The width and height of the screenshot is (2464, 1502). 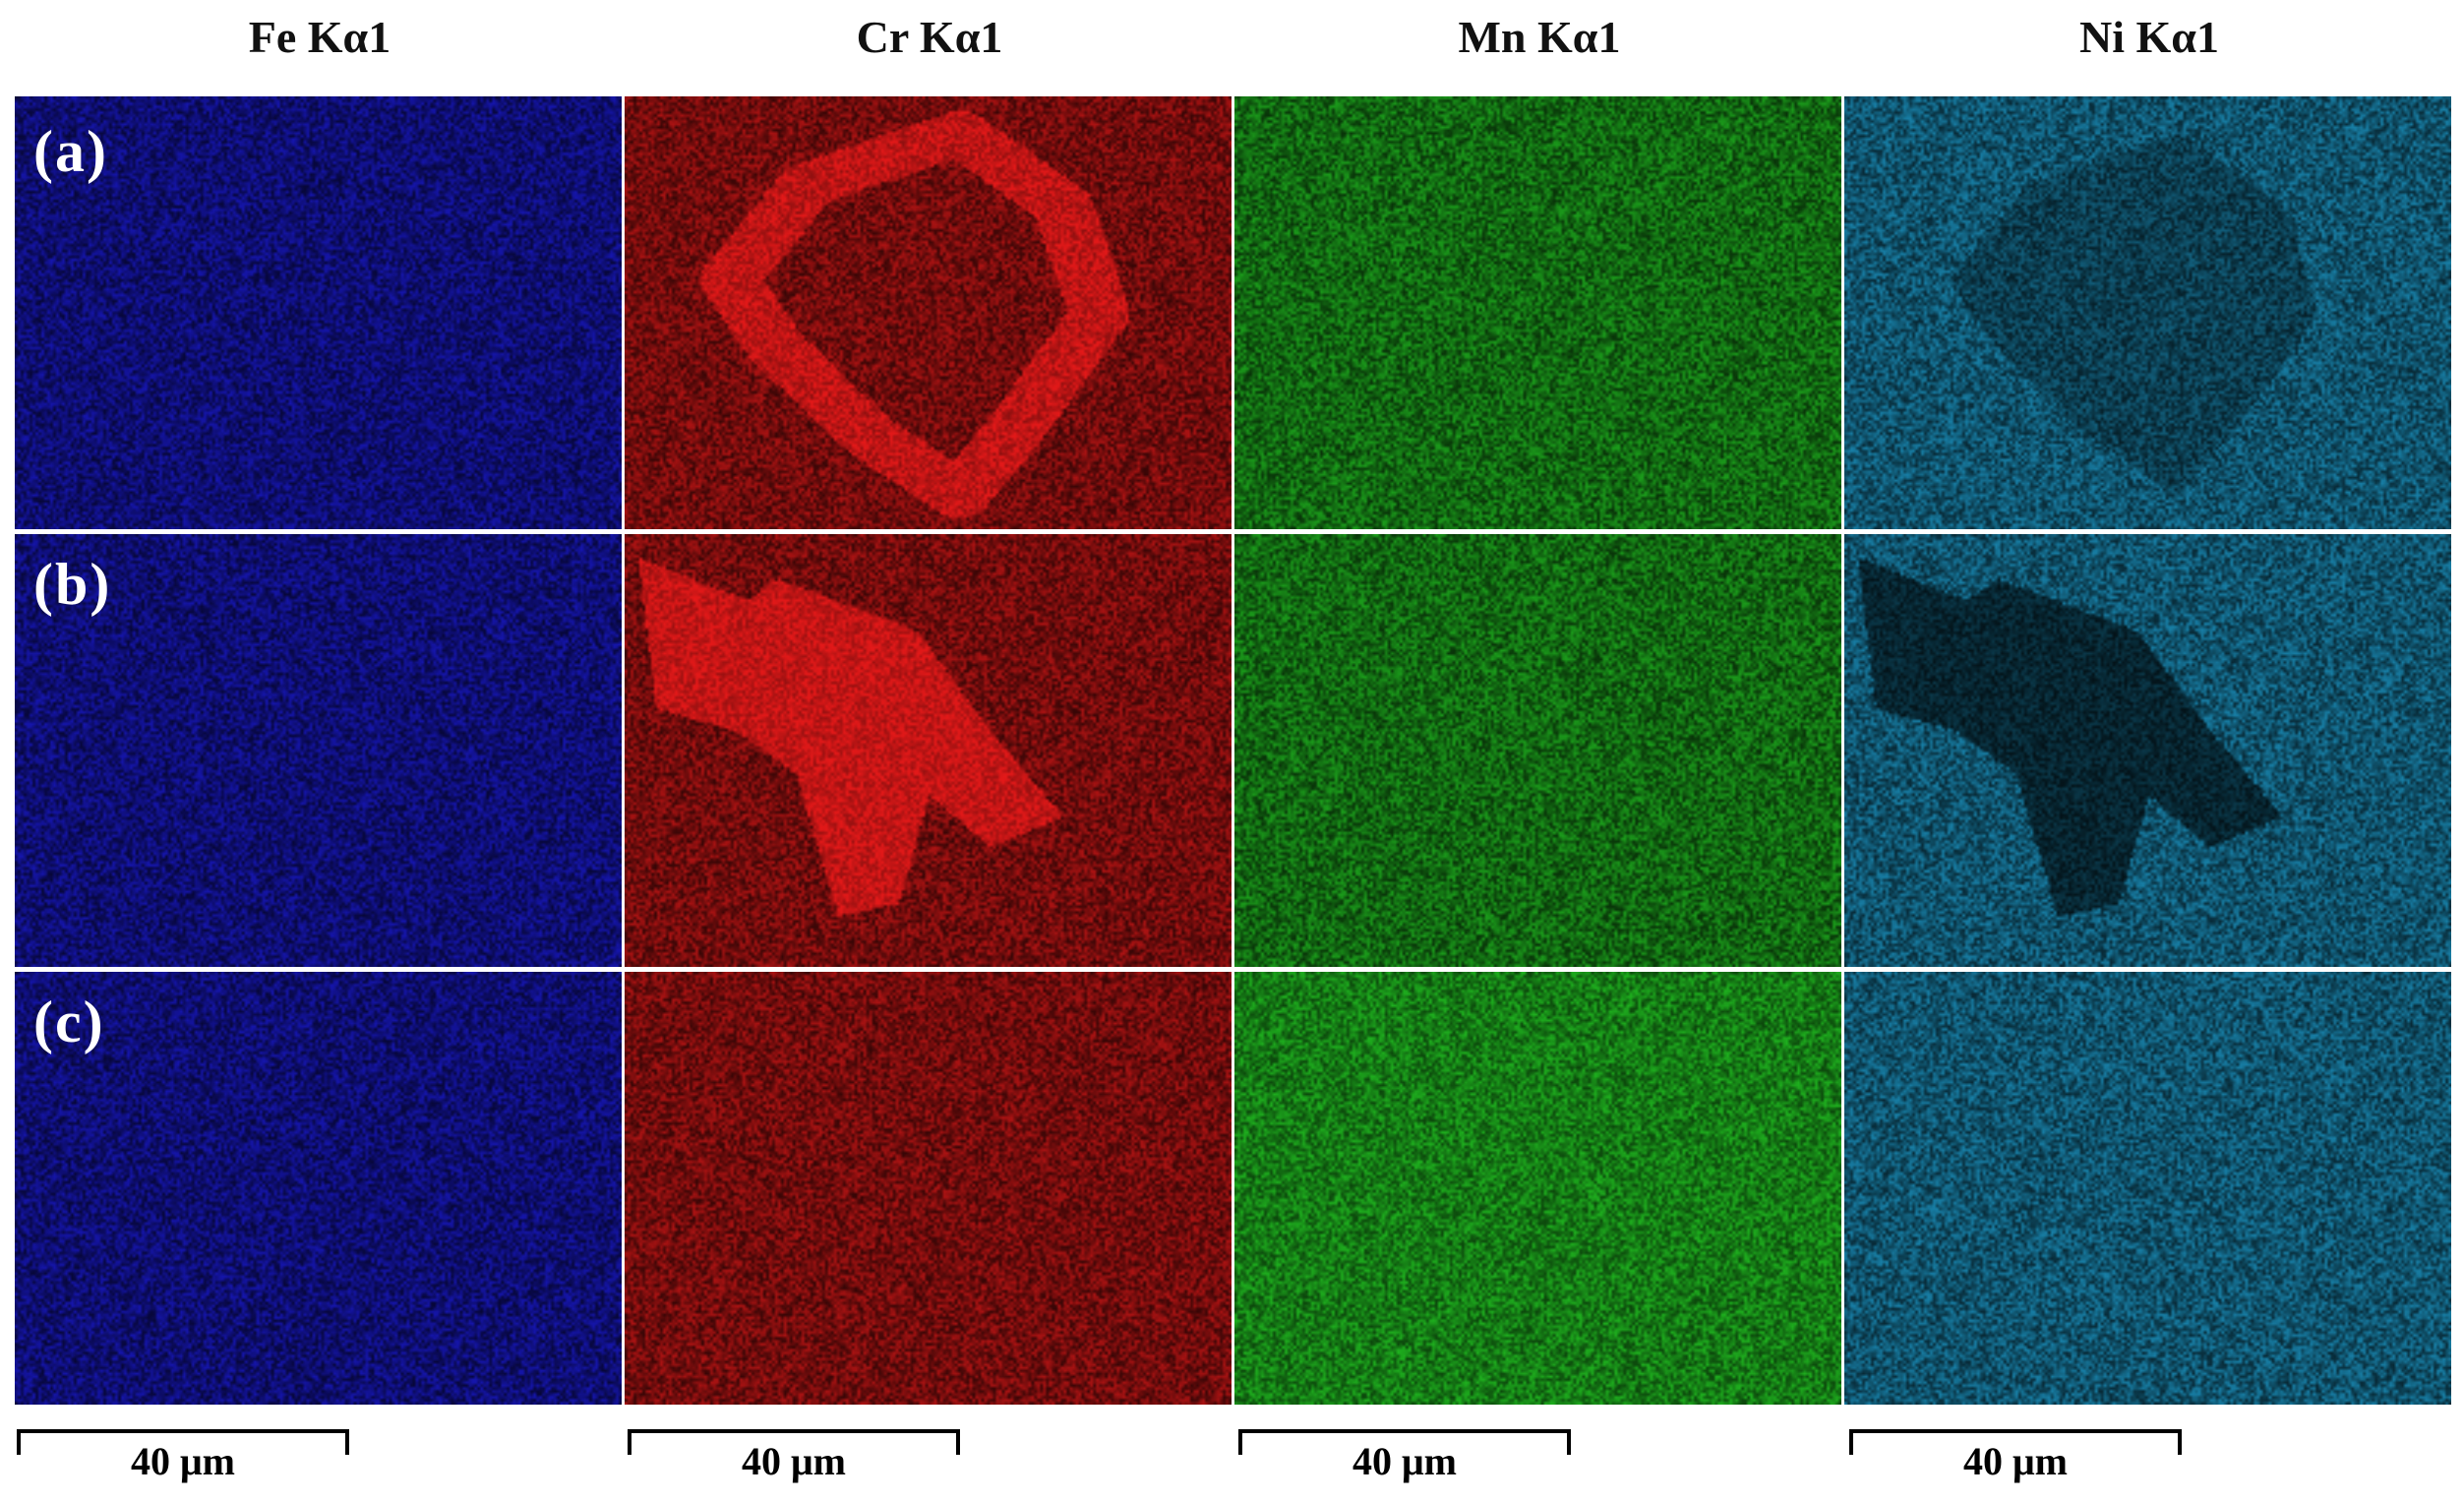 I want to click on row-label-c: (c), so click(x=69, y=1022).